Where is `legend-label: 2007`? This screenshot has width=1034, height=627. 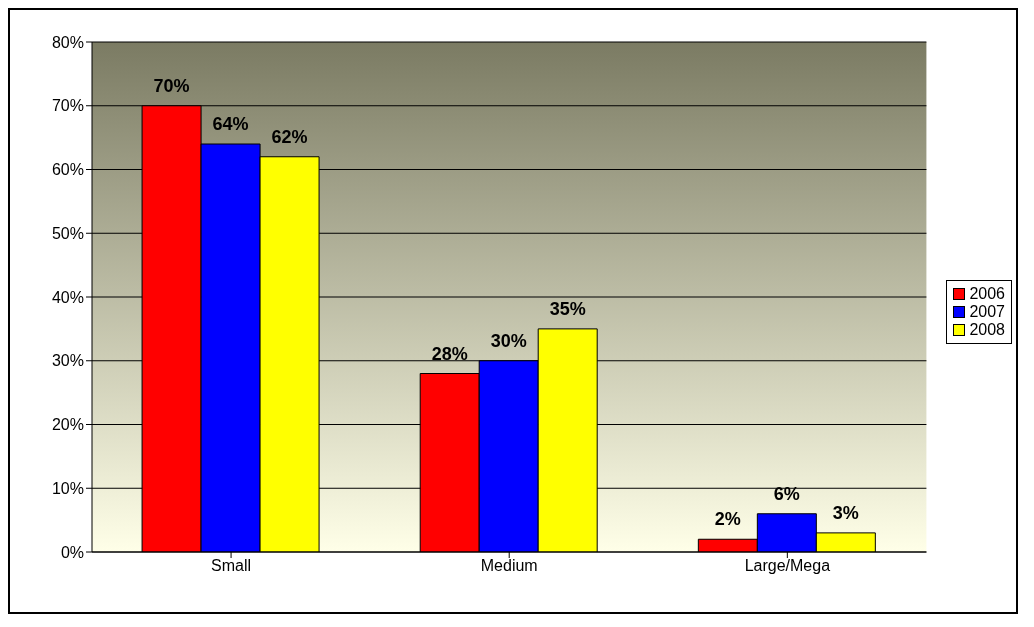 legend-label: 2007 is located at coordinates (987, 312).